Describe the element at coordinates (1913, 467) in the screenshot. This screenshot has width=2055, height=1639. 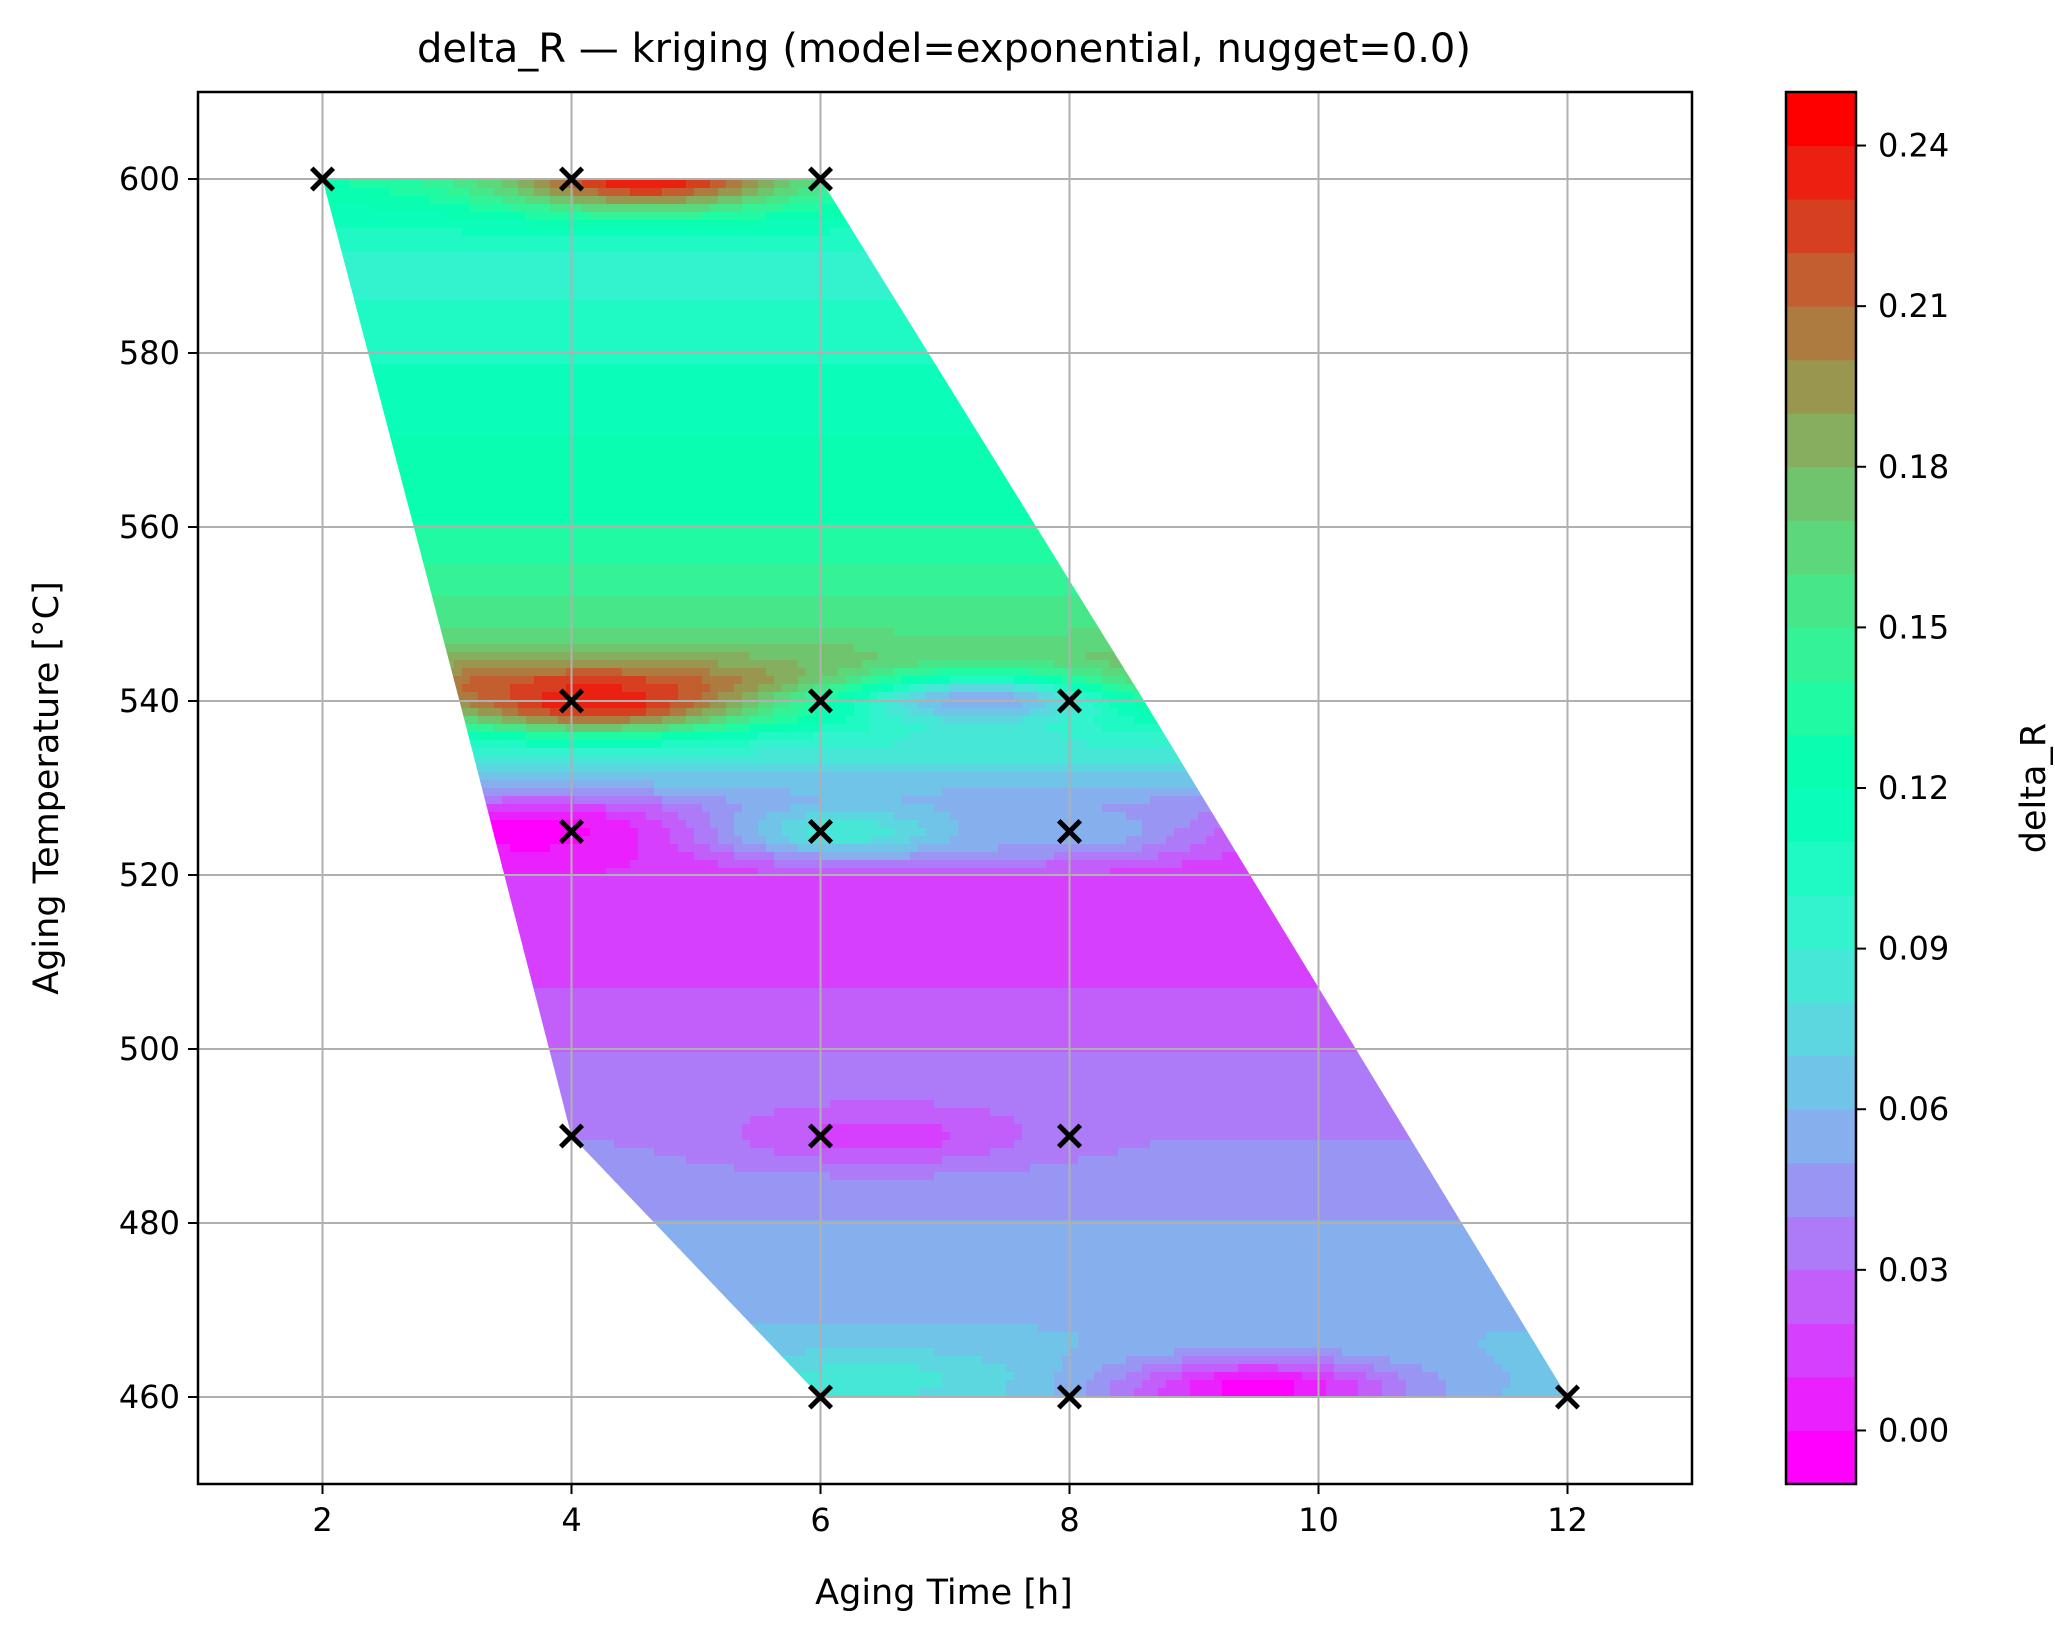
I see `colorbar-tick-label: 0.18` at that location.